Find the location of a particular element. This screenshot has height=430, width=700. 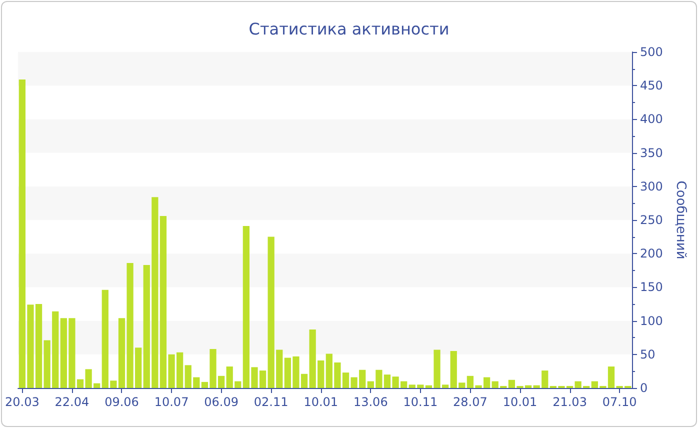

y-tick-label: 50 is located at coordinates (648, 354).